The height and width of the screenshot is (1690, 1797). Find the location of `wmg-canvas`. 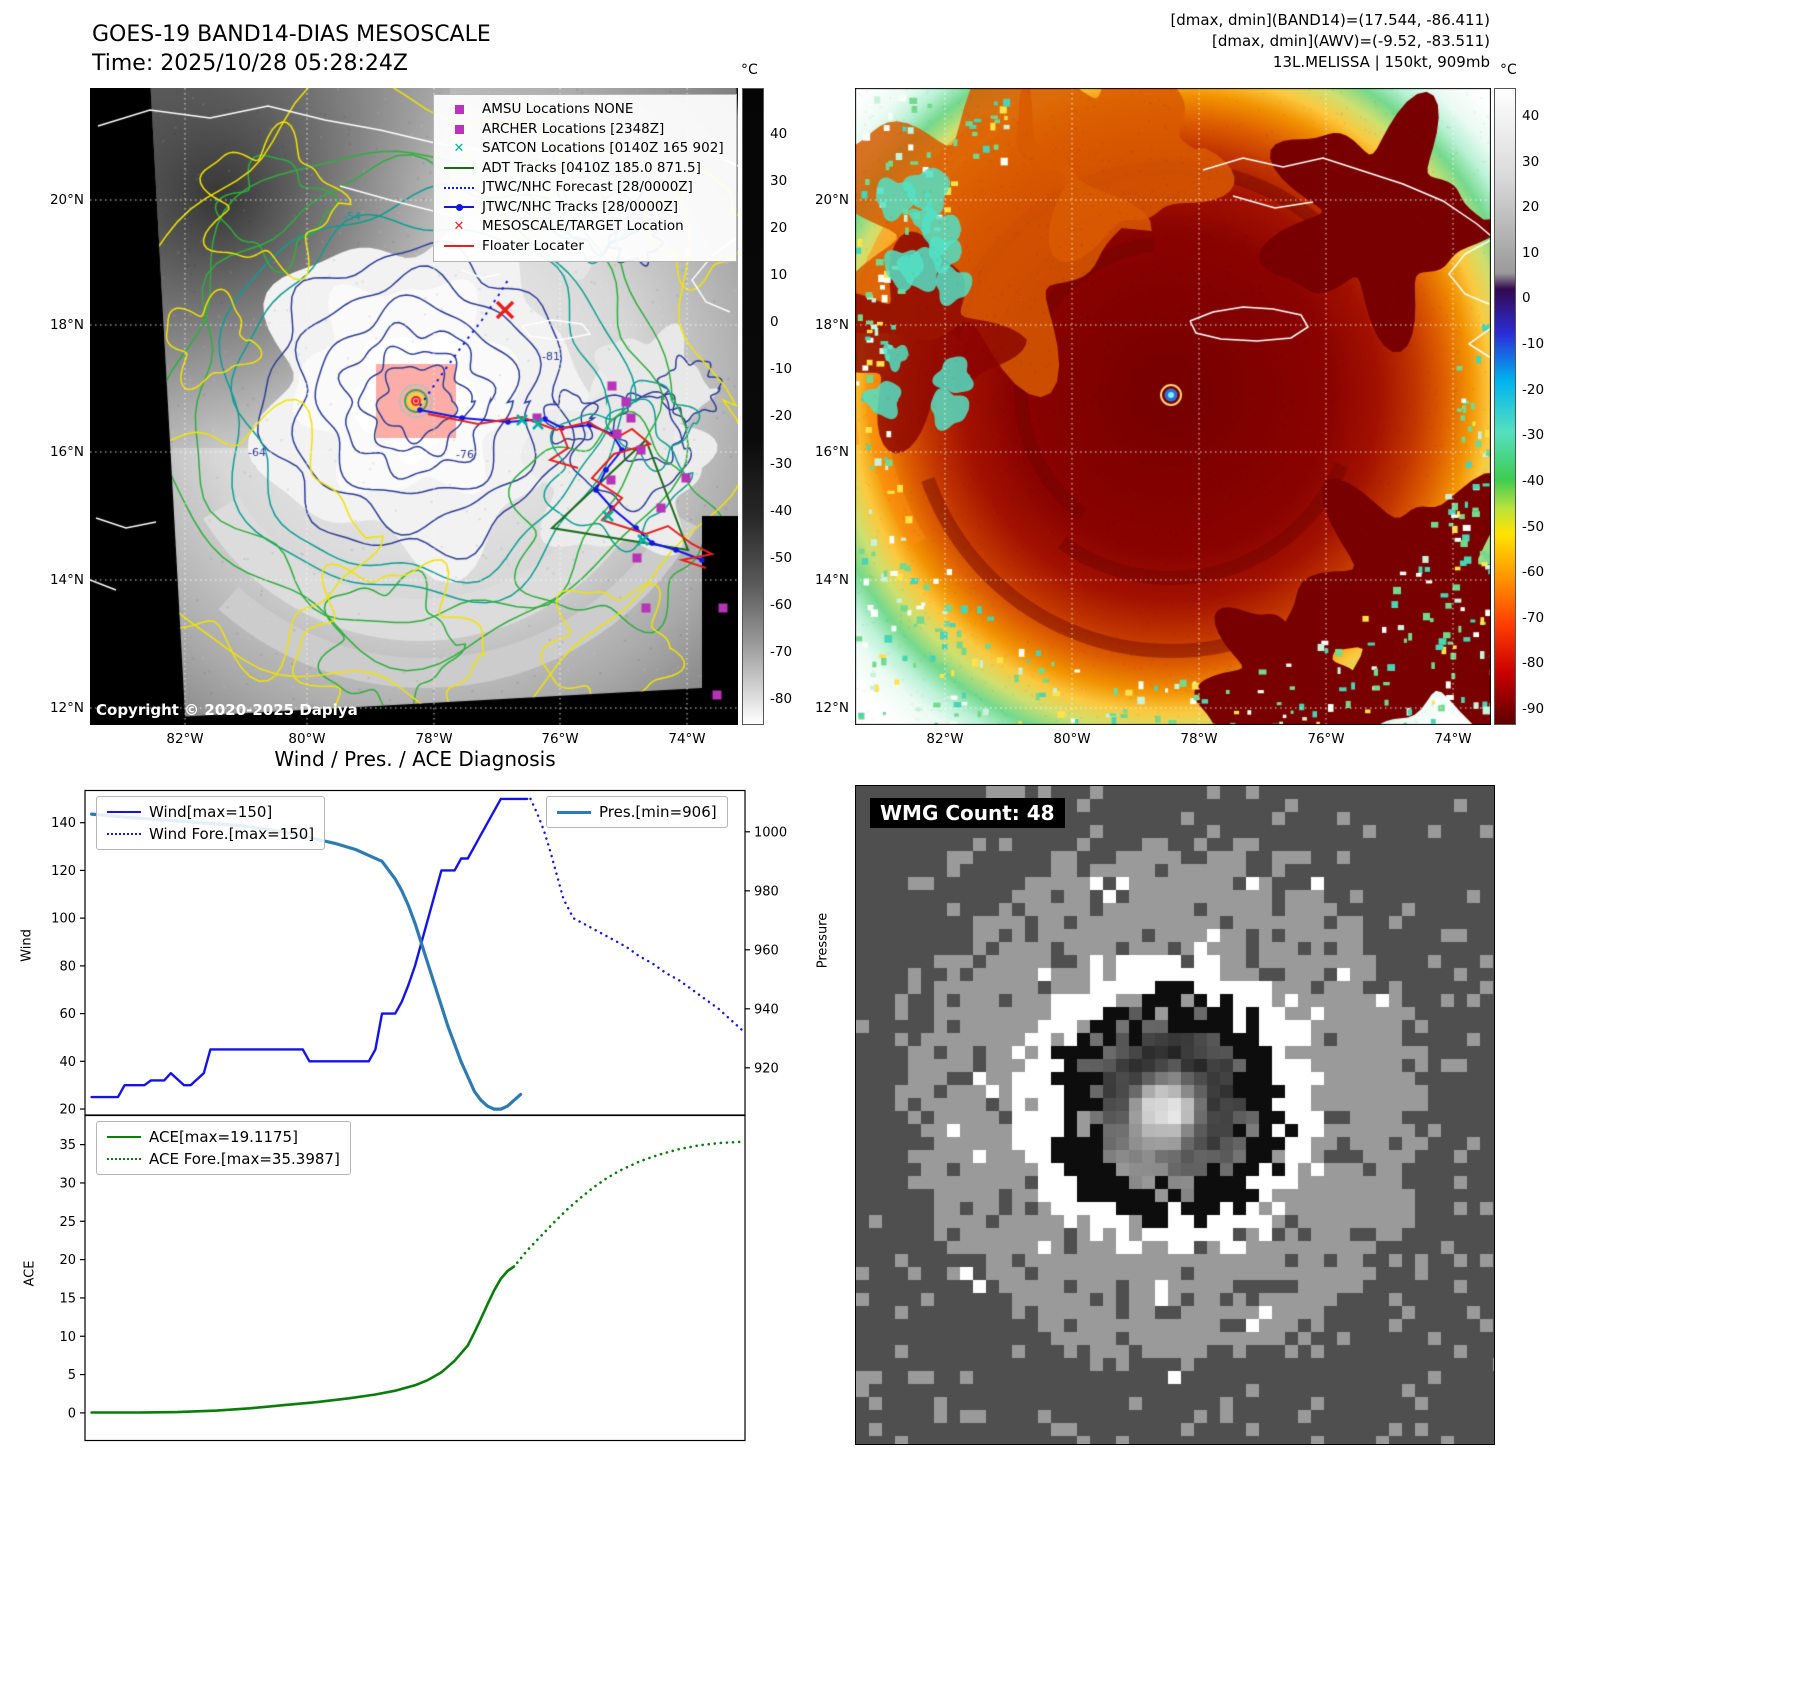

wmg-canvas is located at coordinates (1175, 1115).